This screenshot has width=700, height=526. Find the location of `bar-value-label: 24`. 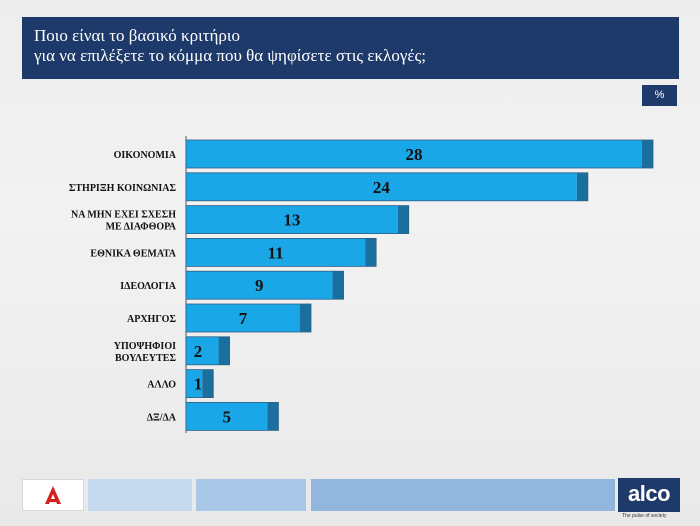

bar-value-label: 24 is located at coordinates (382, 187).